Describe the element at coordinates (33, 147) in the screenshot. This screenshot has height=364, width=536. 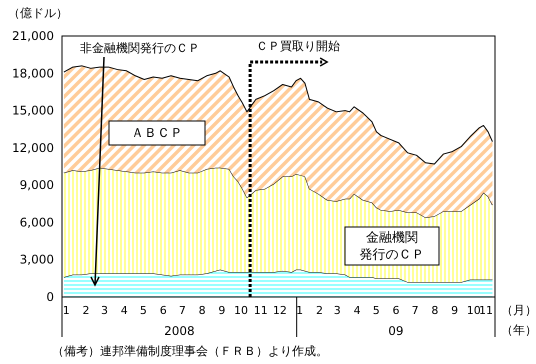
I see `y-tick-label: 12,000` at that location.